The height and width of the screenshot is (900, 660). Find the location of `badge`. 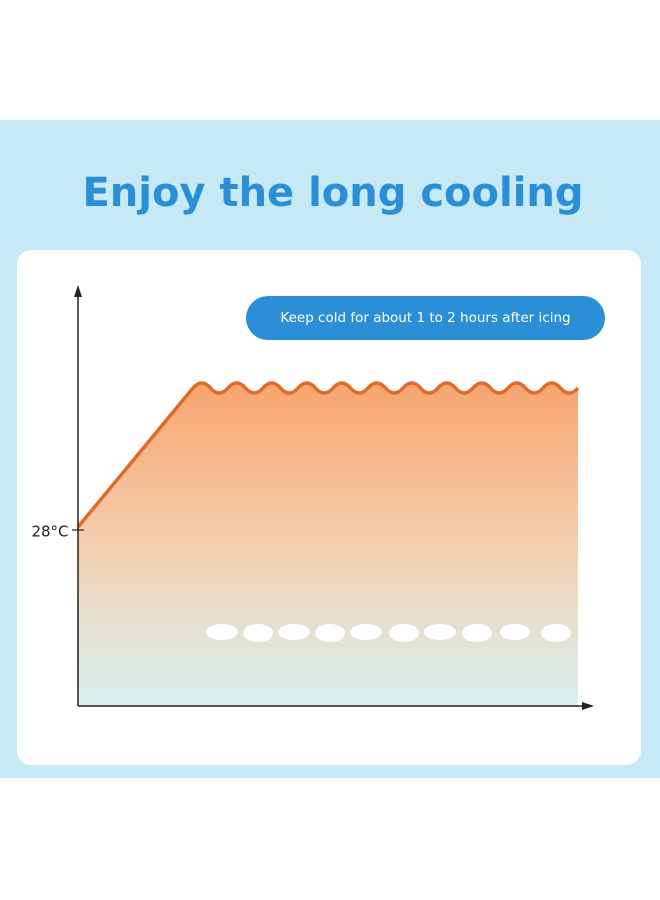

badge is located at coordinates (425, 318).